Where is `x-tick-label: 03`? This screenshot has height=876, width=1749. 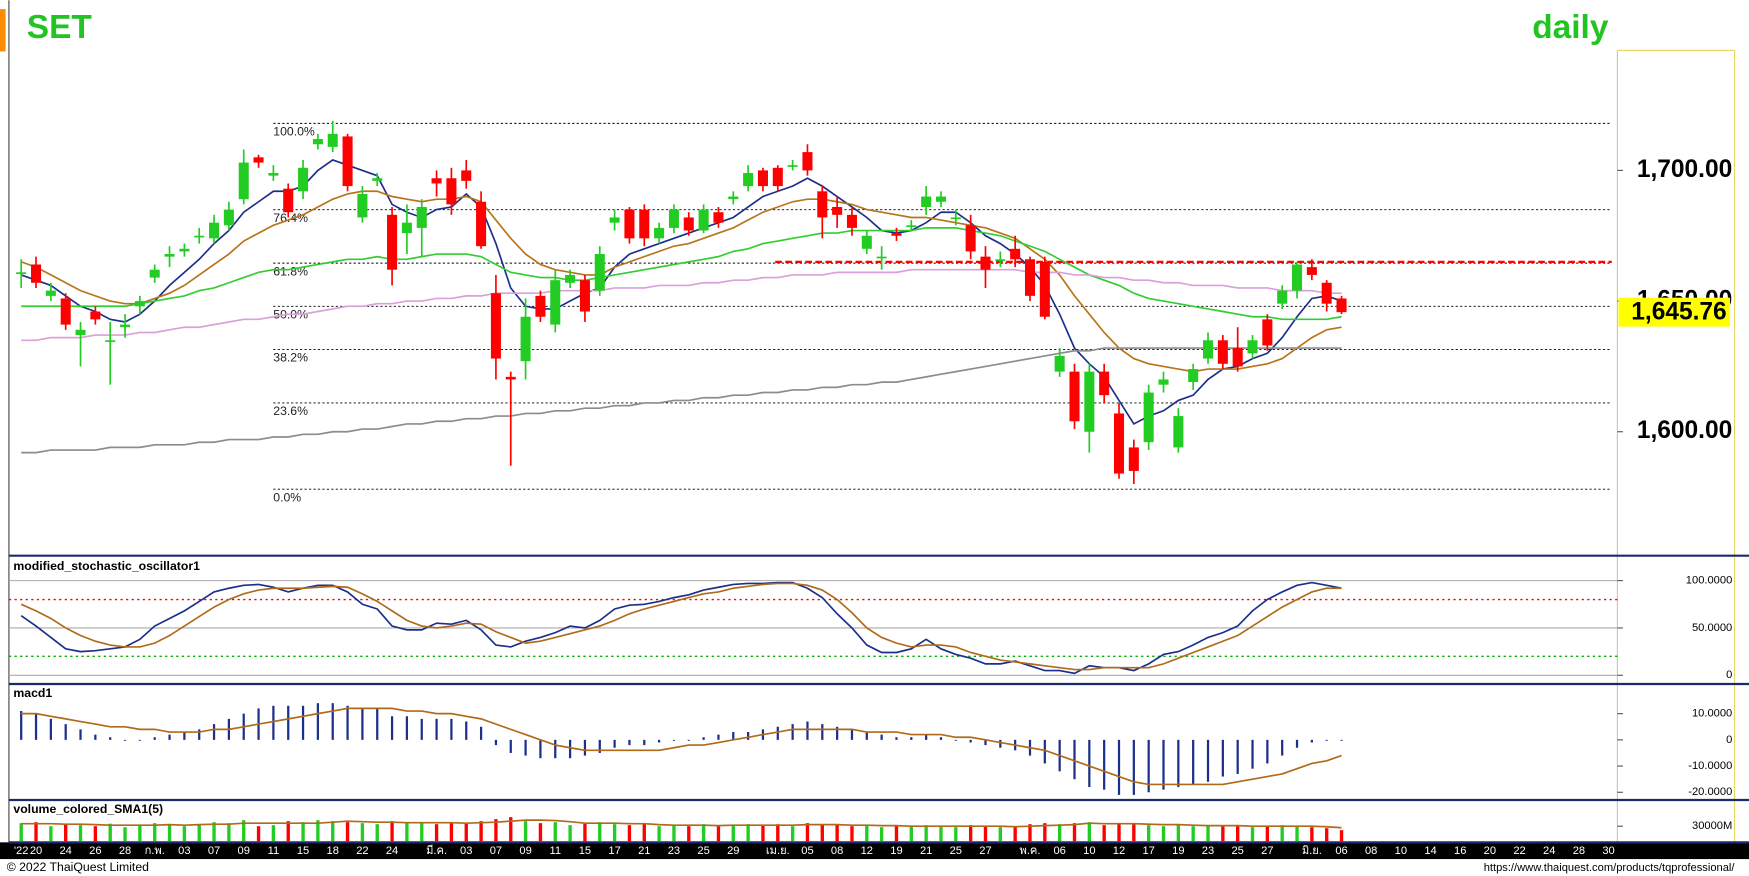 x-tick-label: 03 is located at coordinates (184, 851).